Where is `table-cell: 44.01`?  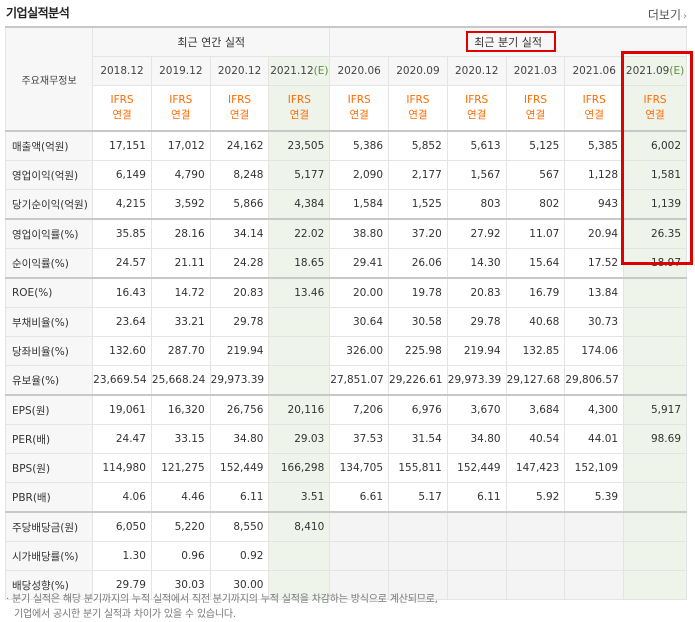
table-cell: 44.01 is located at coordinates (594, 439).